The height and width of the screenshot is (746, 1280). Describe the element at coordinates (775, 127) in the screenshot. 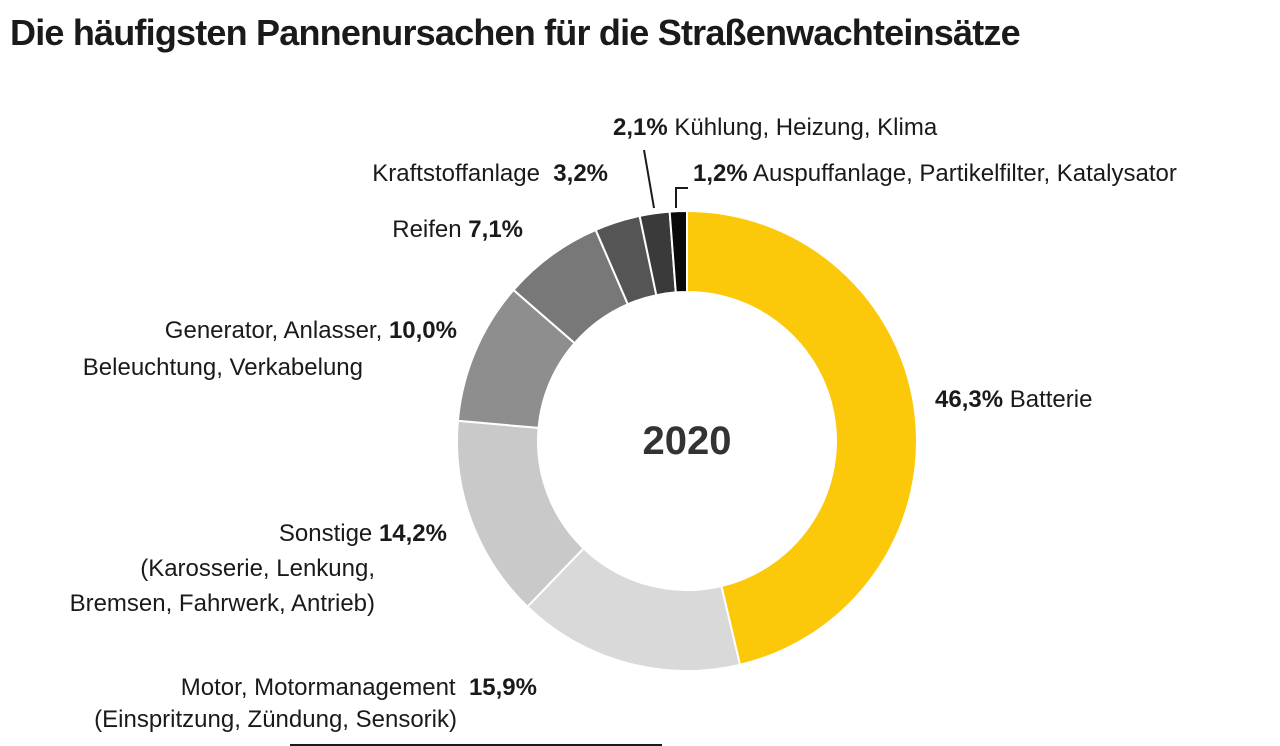

I see `label-kuehlung: 2,1% Kühlung, Heizung, Klima` at that location.